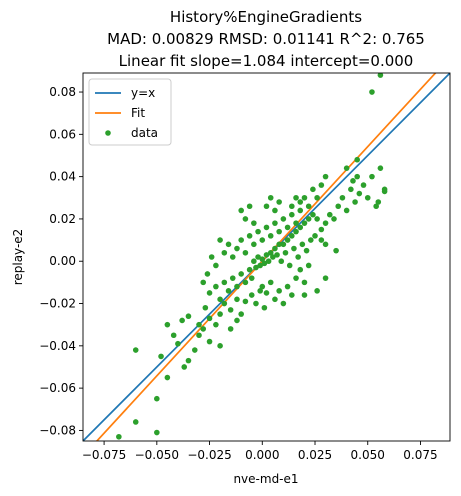  I want to click on y-tick-label: −0.02, so click(57, 304).